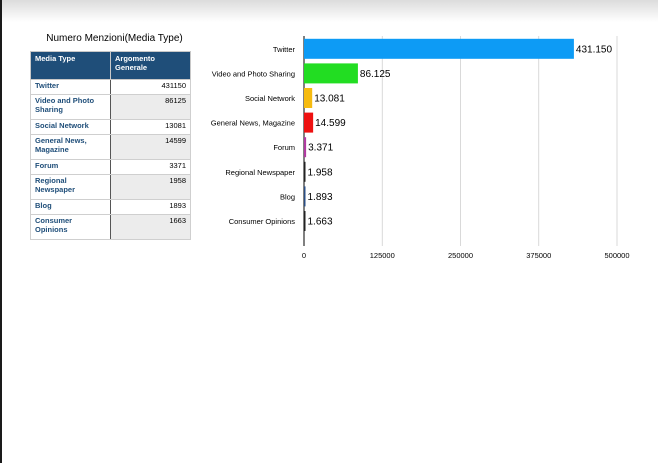 The width and height of the screenshot is (658, 463). I want to click on value-label: 13.081, so click(329, 99).